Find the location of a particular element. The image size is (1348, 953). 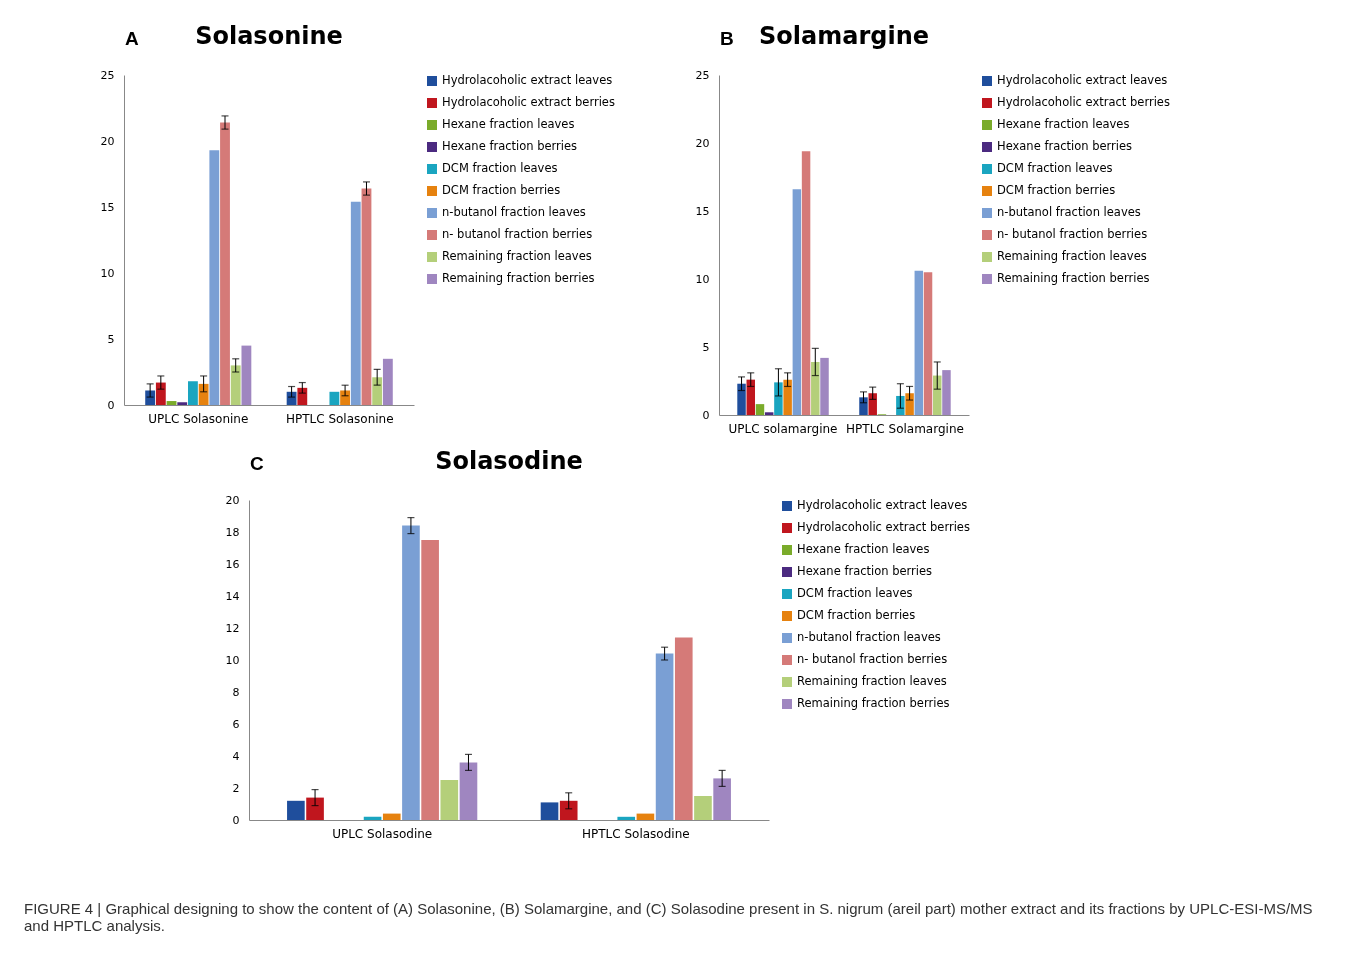

y-tick-label: 18 is located at coordinates (232, 532).